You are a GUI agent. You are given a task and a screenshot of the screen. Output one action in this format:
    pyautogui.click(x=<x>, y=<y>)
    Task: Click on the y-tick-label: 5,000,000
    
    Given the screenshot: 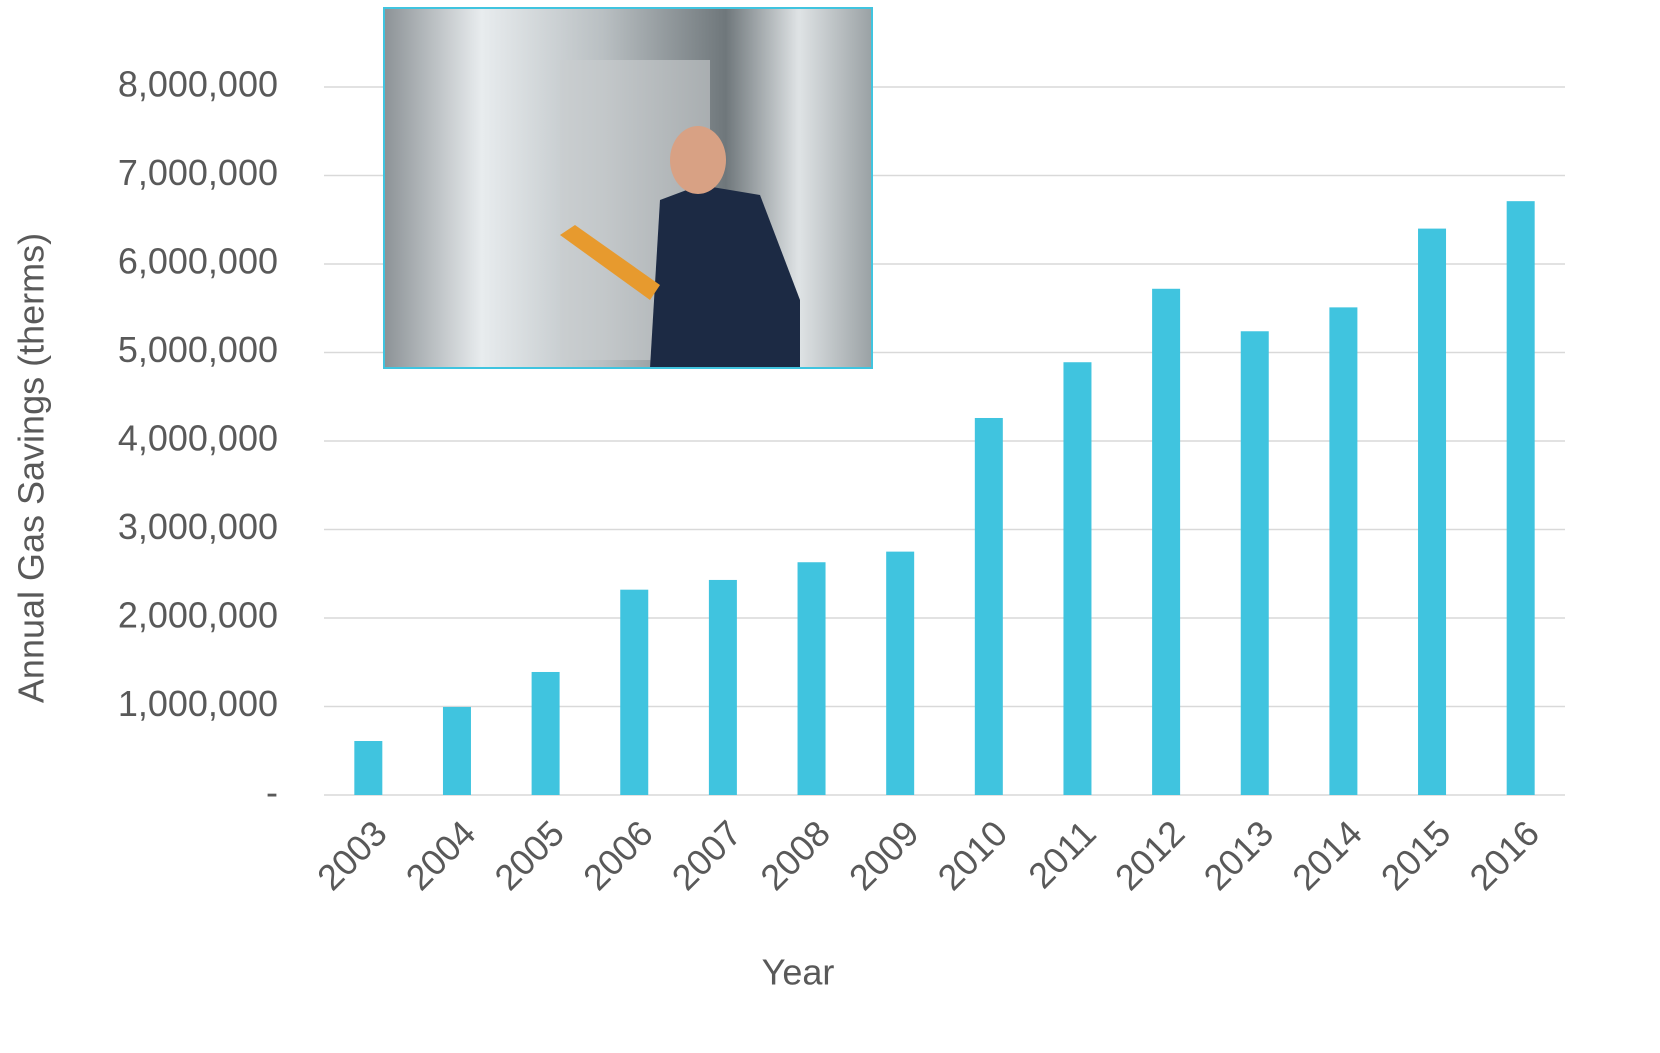 What is the action you would take?
    pyautogui.click(x=198, y=349)
    